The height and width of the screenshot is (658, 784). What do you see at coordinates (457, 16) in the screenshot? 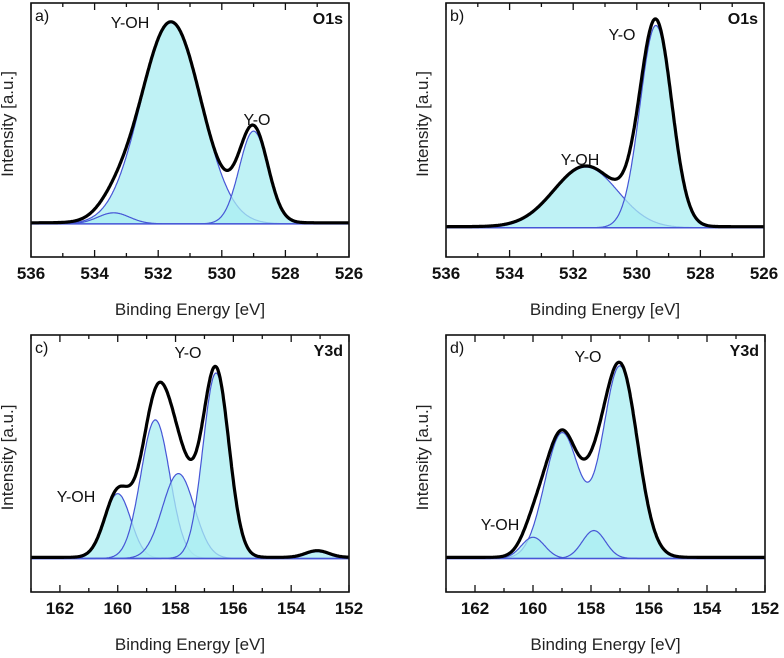
I see `panel-label: b)` at bounding box center [457, 16].